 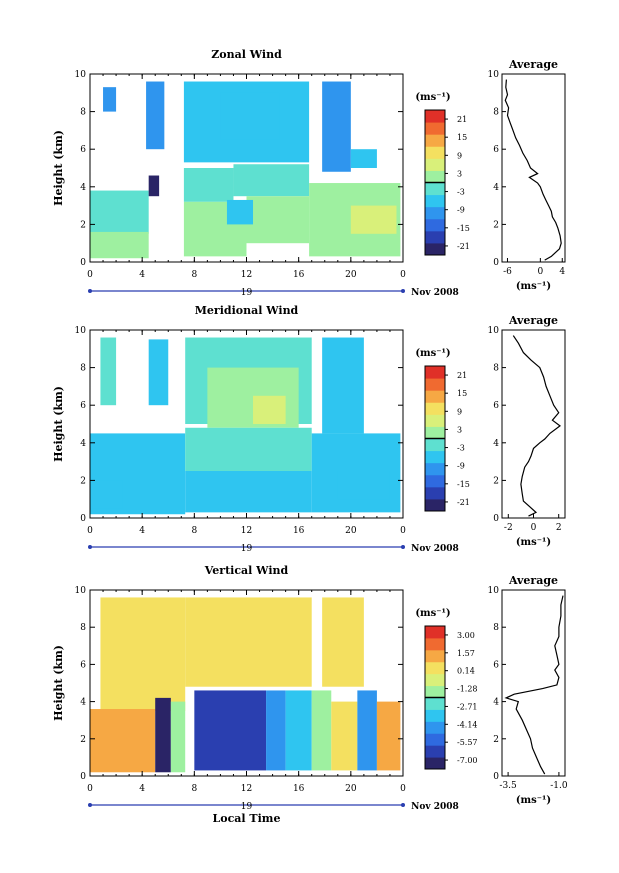 I want to click on profile-x-tick-label: -3.5, so click(x=508, y=786).